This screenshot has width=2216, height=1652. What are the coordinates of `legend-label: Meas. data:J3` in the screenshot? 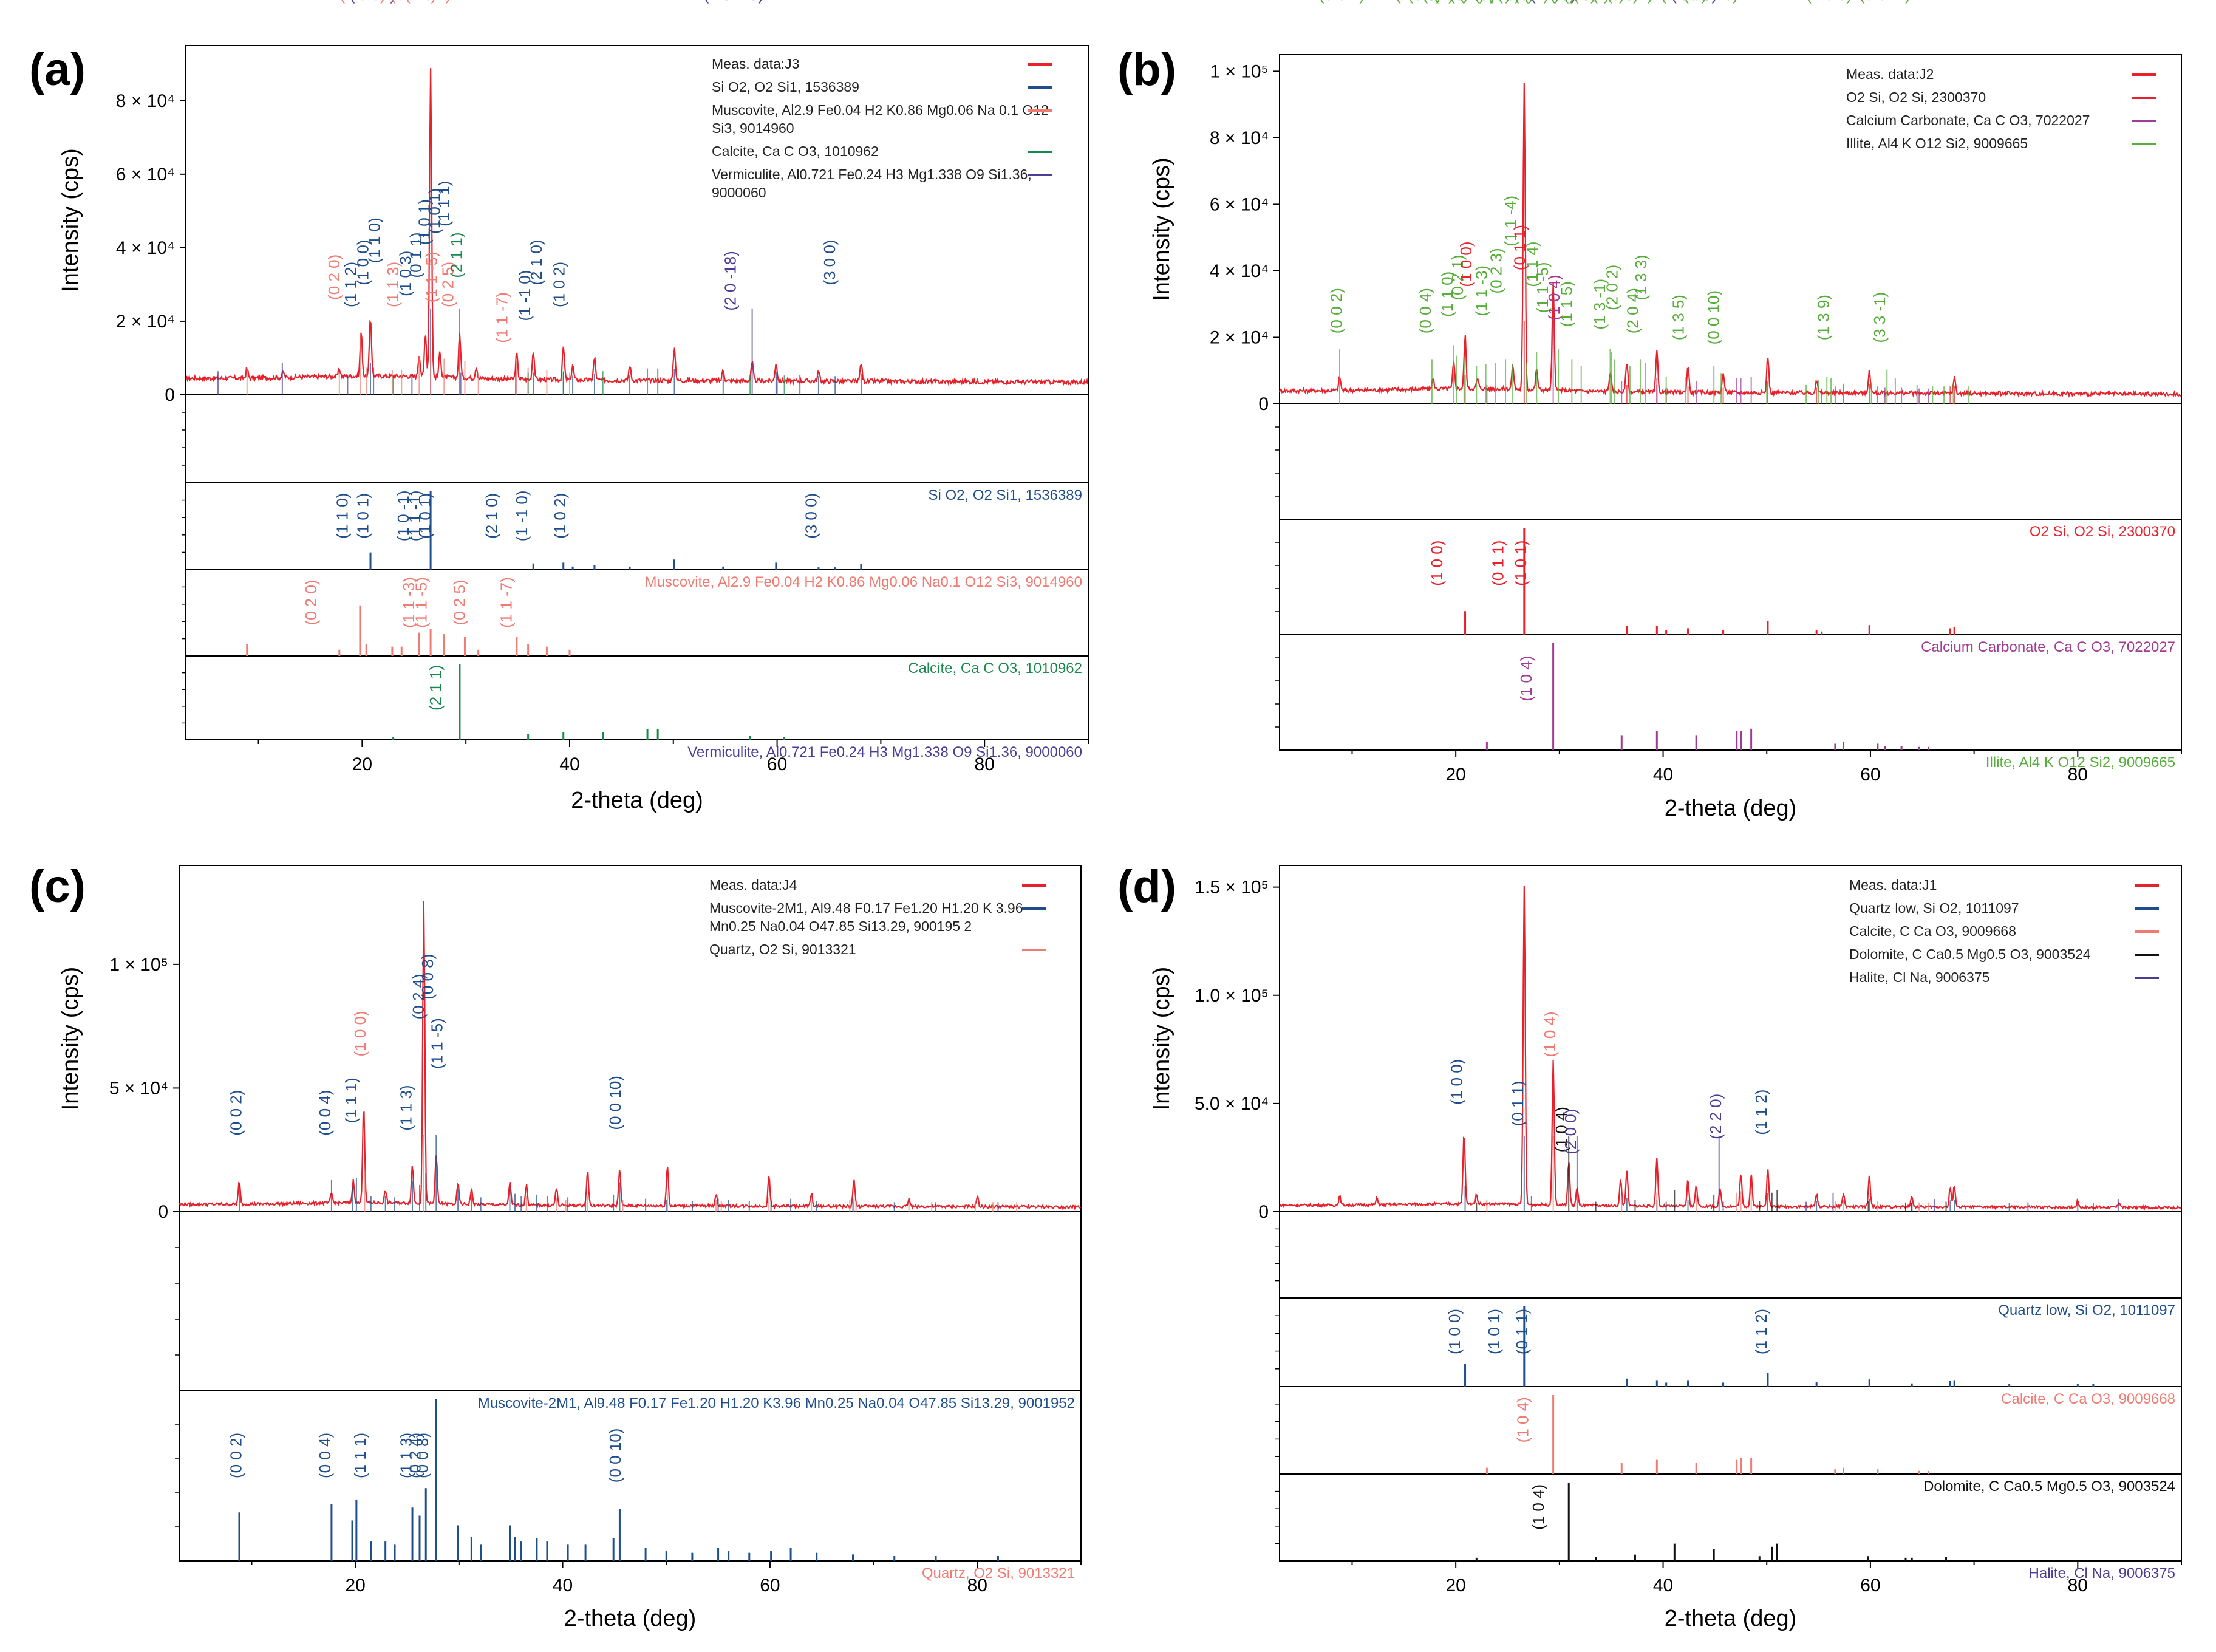 It's located at (755, 64).